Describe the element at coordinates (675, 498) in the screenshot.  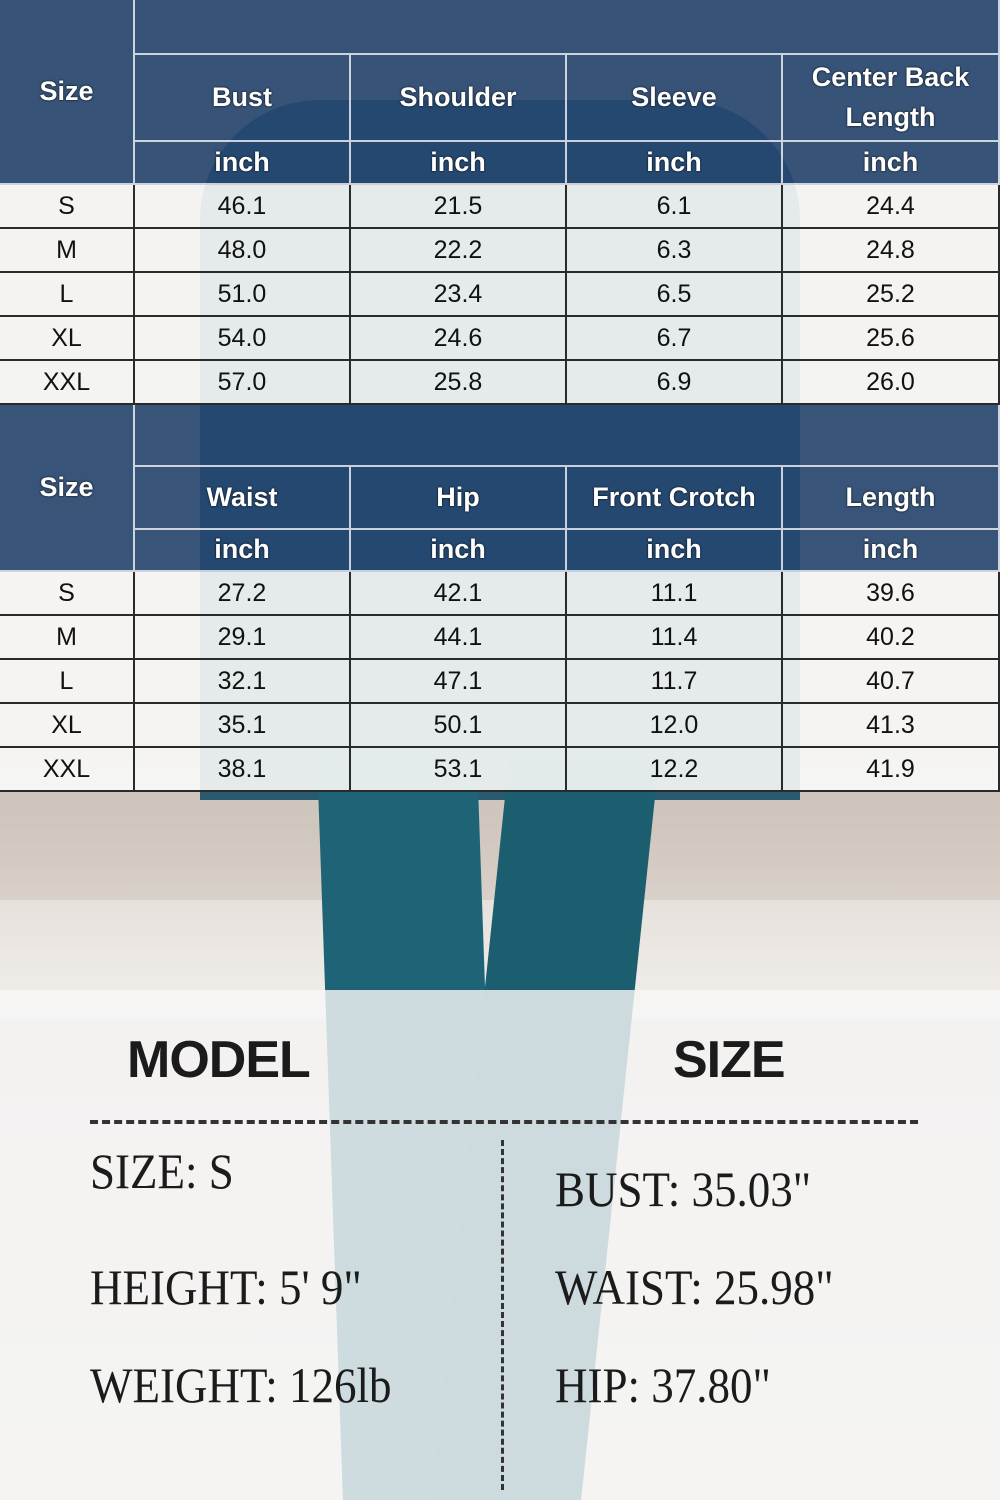
I see `column-header: Front Crotch` at that location.